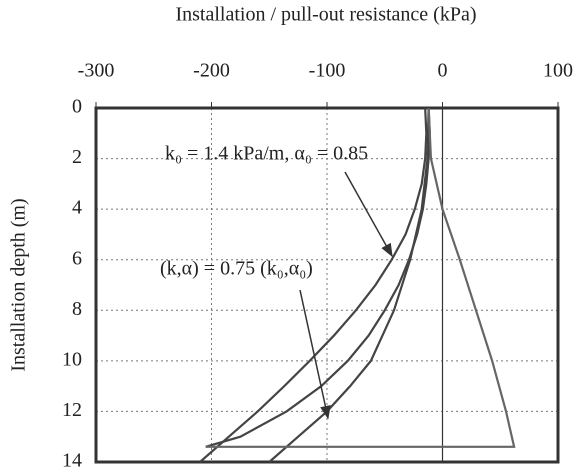  What do you see at coordinates (77, 107) in the screenshot?
I see `y-tick-label: 0` at bounding box center [77, 107].